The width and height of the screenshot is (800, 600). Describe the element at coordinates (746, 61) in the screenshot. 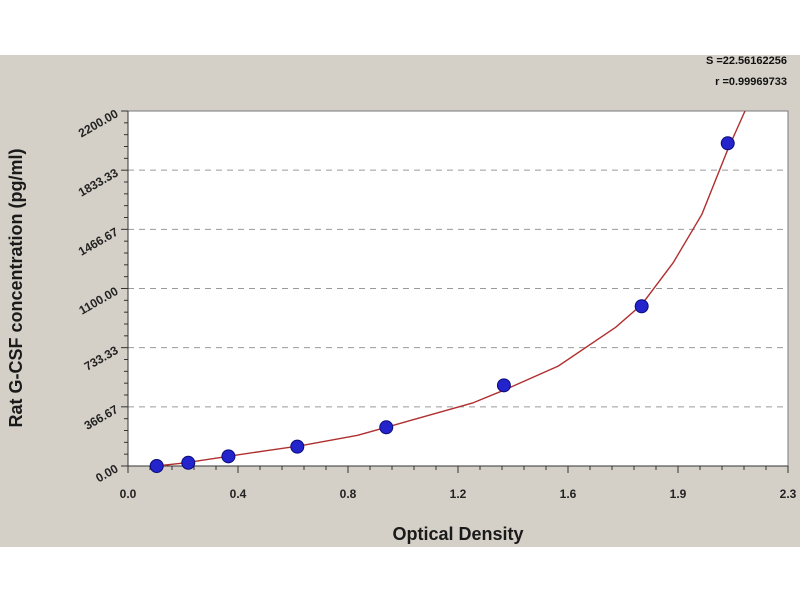

I see `stat-s: S =22.56162256` at that location.